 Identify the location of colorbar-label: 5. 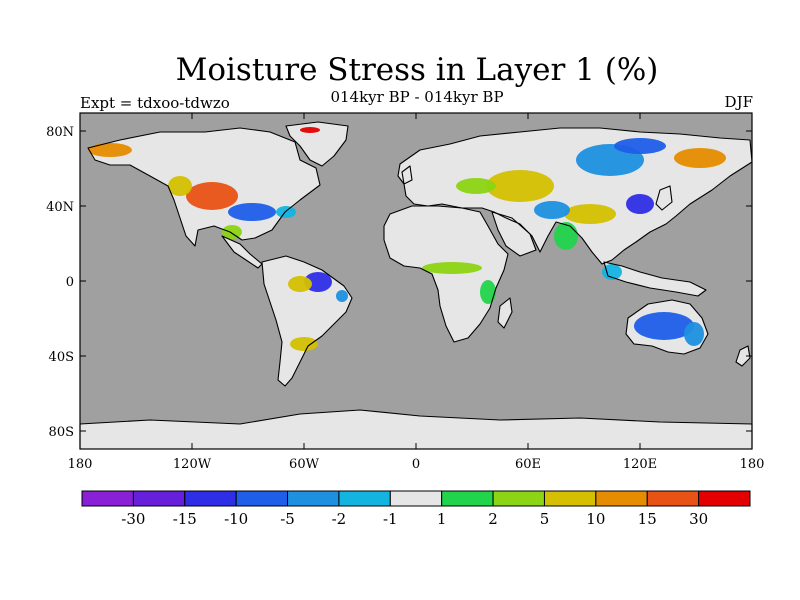
(545, 519).